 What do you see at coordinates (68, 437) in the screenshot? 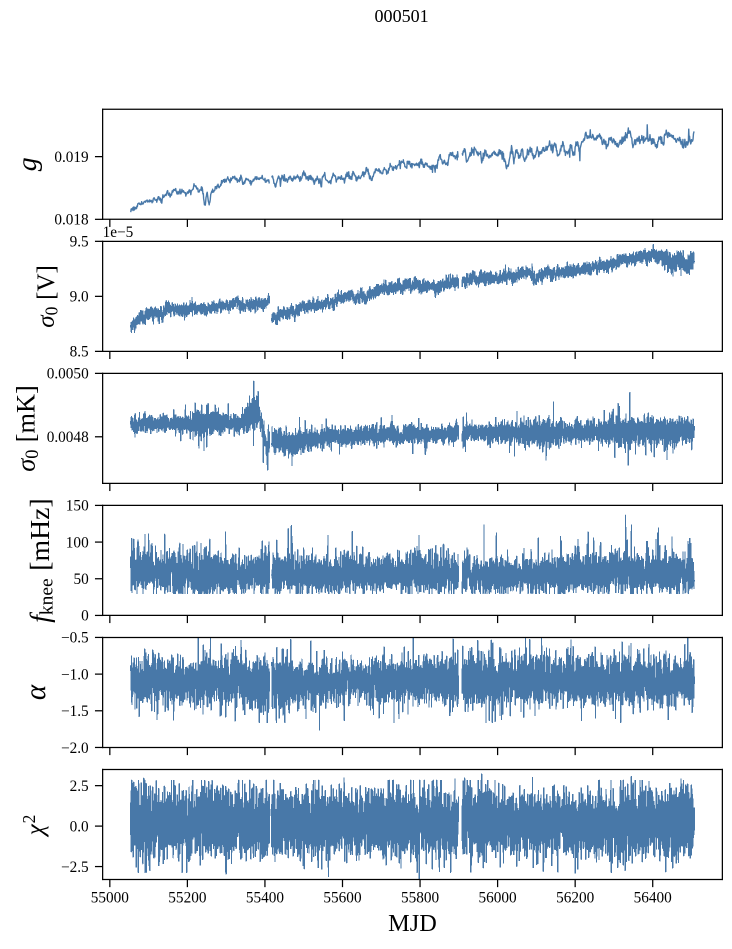
I see `svg-text: 0.0048` at bounding box center [68, 437].